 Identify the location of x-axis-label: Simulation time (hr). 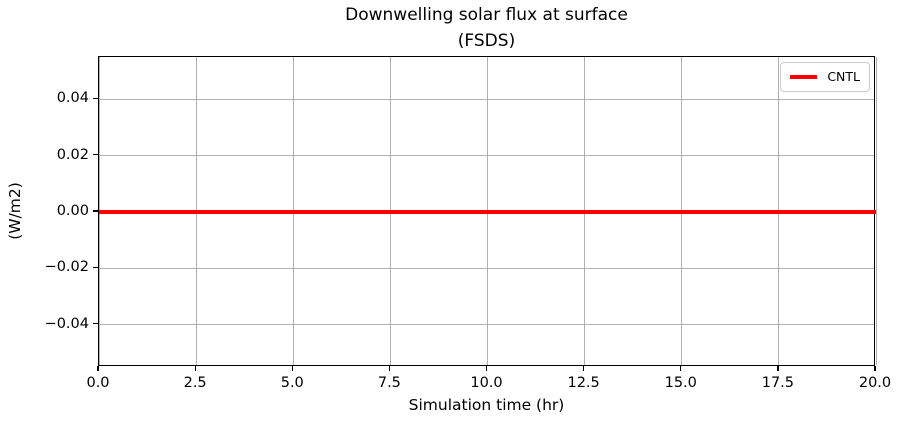
(486, 405).